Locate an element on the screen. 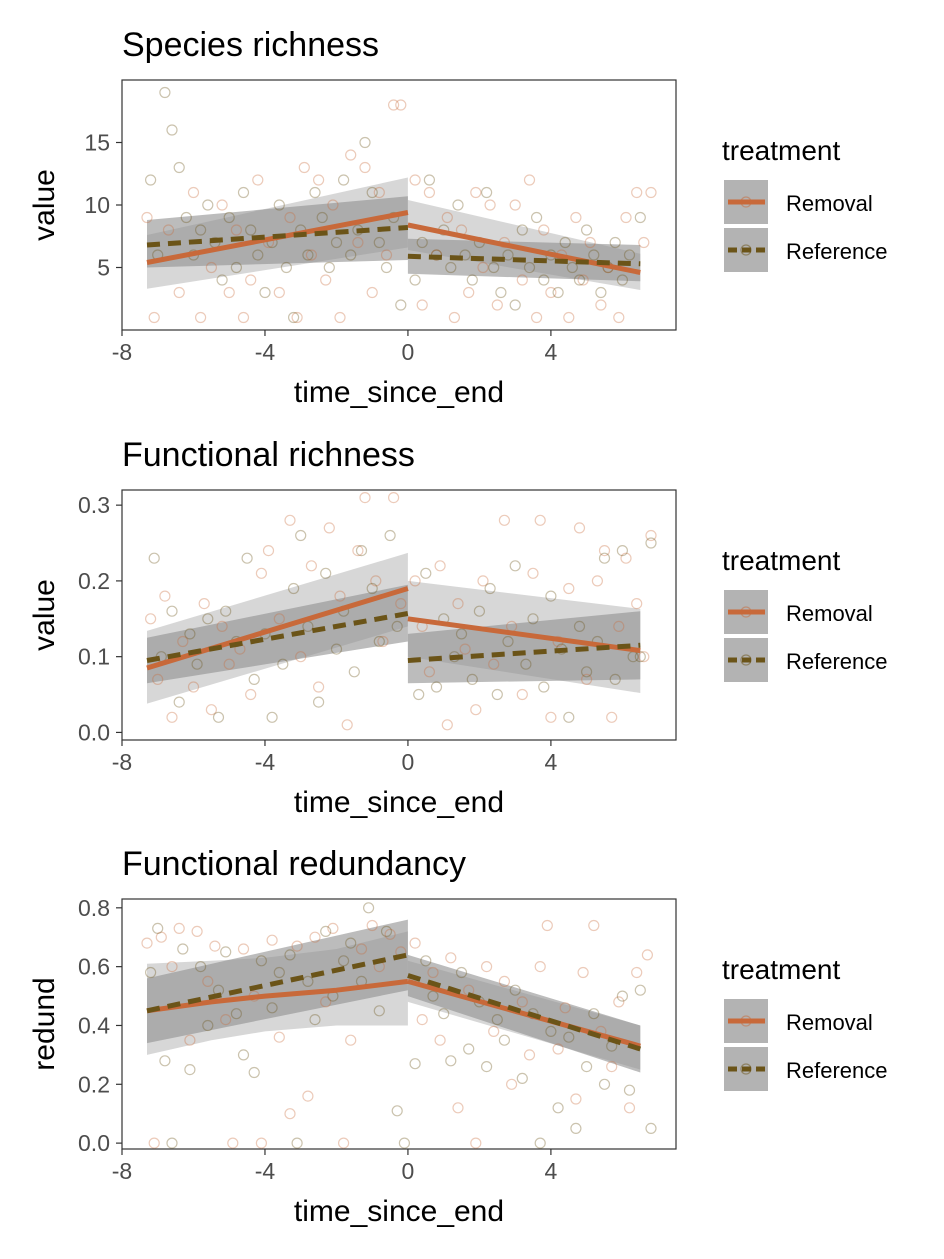 Image resolution: width=944 pixels, height=1259 pixels. chart-title: Functional richness is located at coordinates (268, 455).